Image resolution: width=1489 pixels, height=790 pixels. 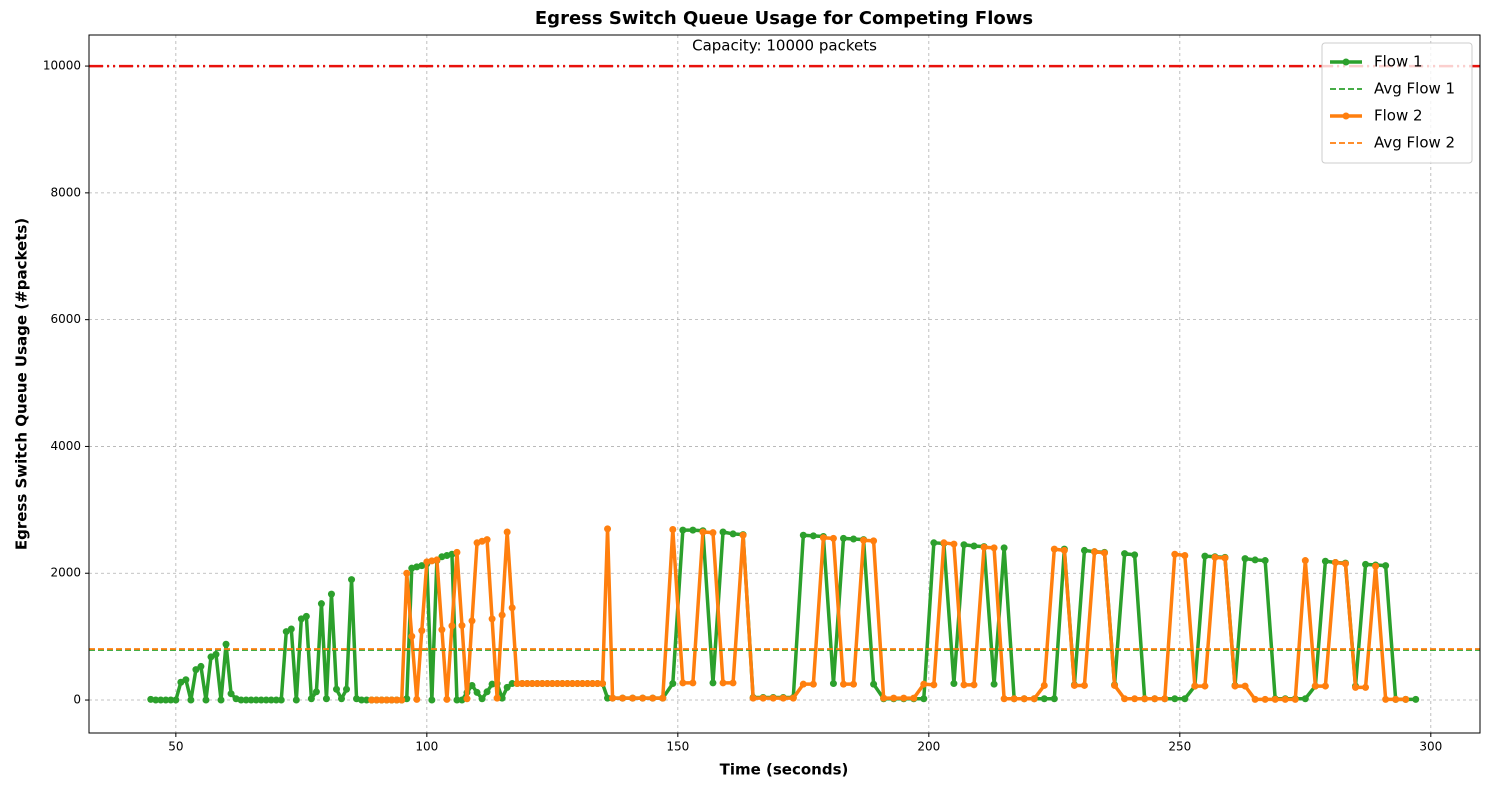 I want to click on legend: Flow 1 Avg Flow 1 Flow 2 Avg Flow 2, so click(x=1397, y=103).